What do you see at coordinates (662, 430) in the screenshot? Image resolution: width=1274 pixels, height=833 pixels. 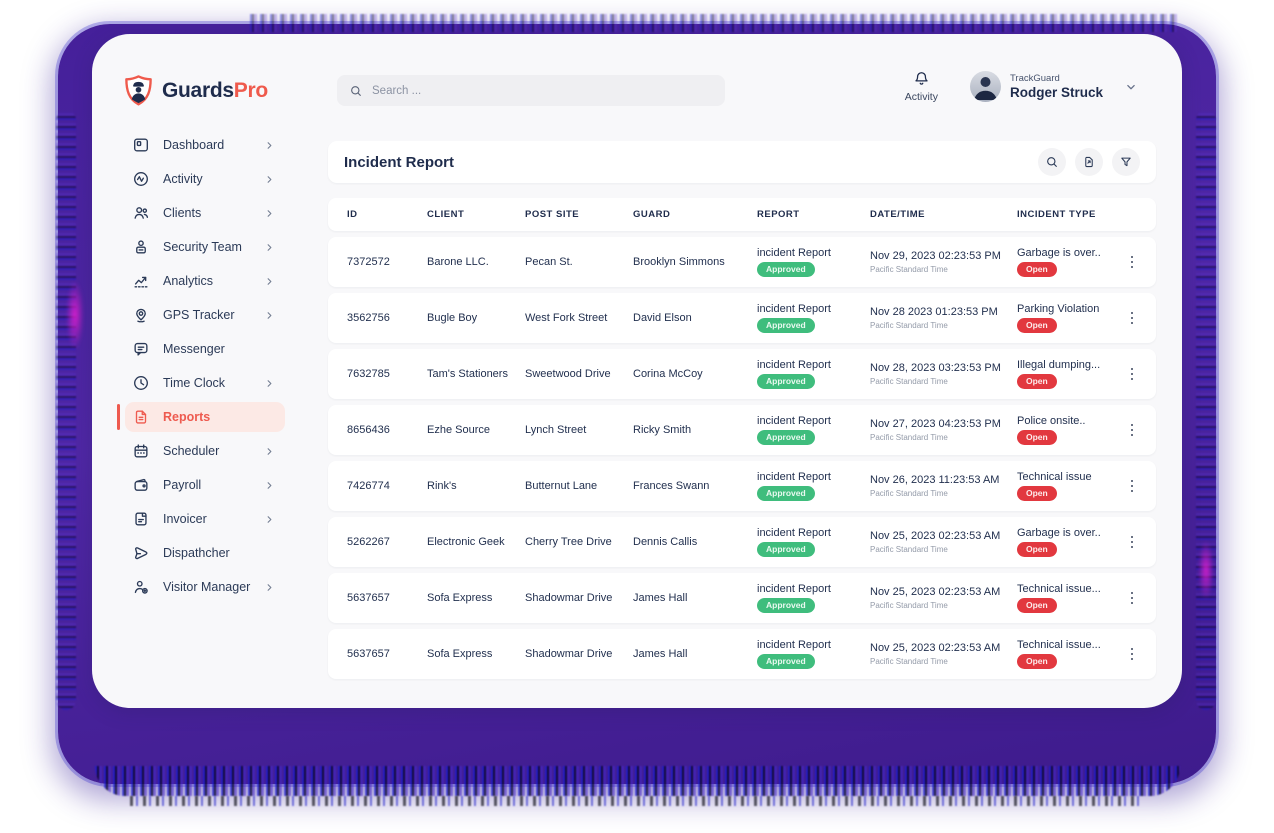 I see `cell-guard: Ricky Smith` at bounding box center [662, 430].